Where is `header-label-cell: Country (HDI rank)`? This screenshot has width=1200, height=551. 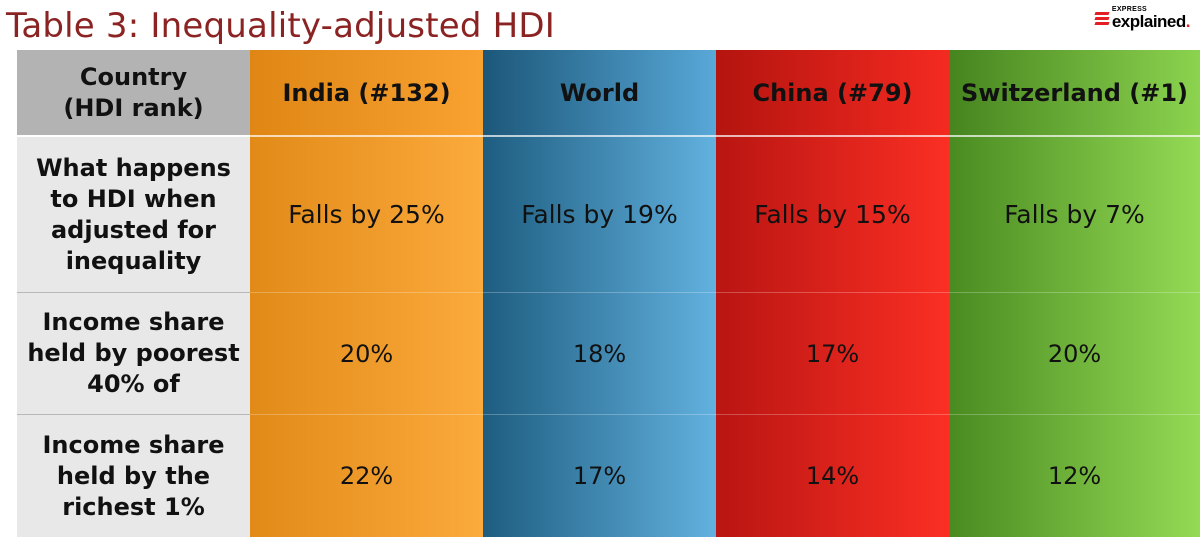
header-label-cell: Country (HDI rank) is located at coordinates (133, 93).